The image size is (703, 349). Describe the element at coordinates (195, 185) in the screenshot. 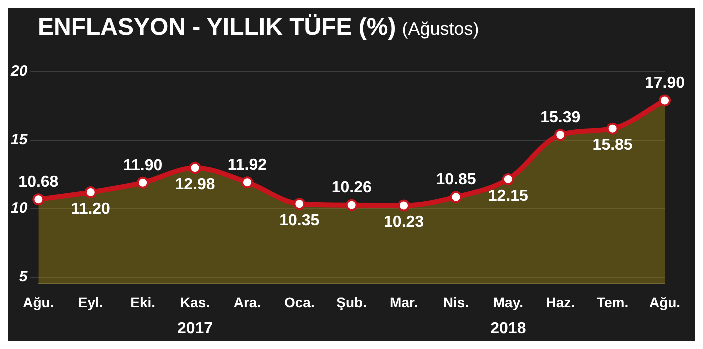

I see `data-label: 12.98` at that location.